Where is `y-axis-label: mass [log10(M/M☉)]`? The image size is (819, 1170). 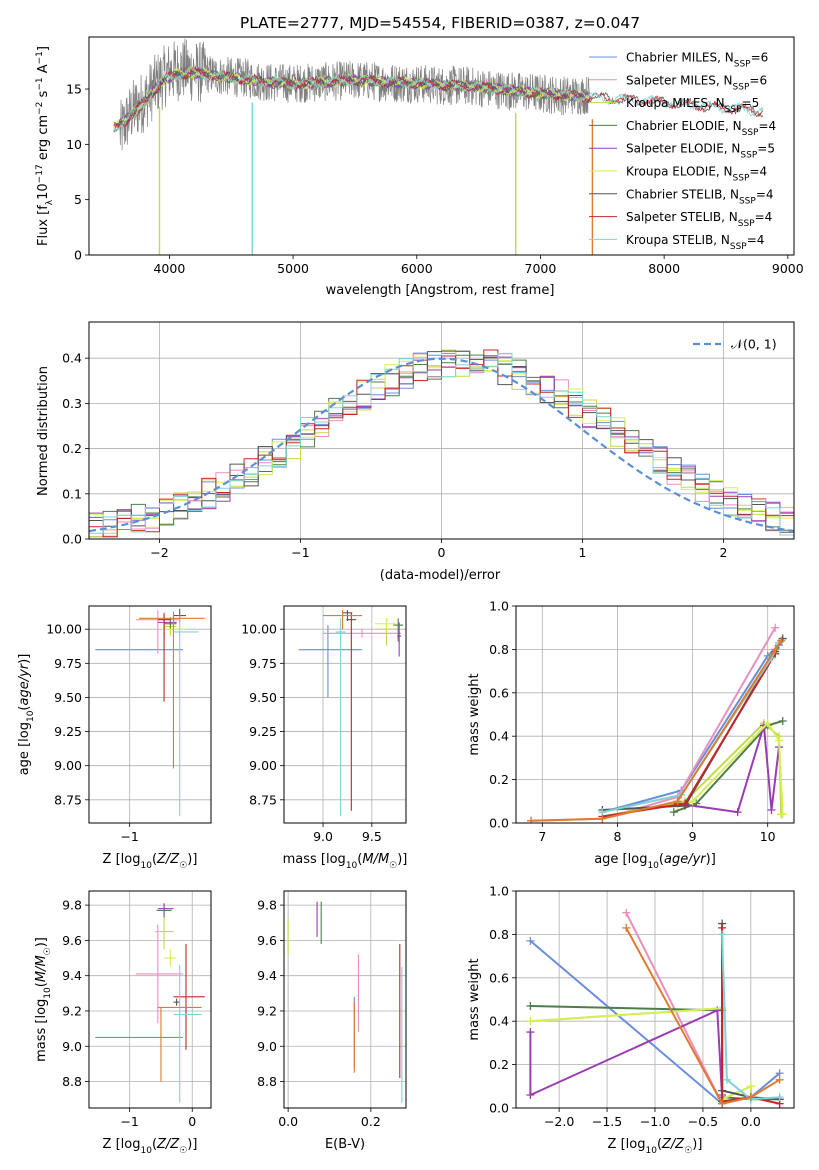
y-axis-label: mass [log10(M/M☉)] is located at coordinates (43, 999).